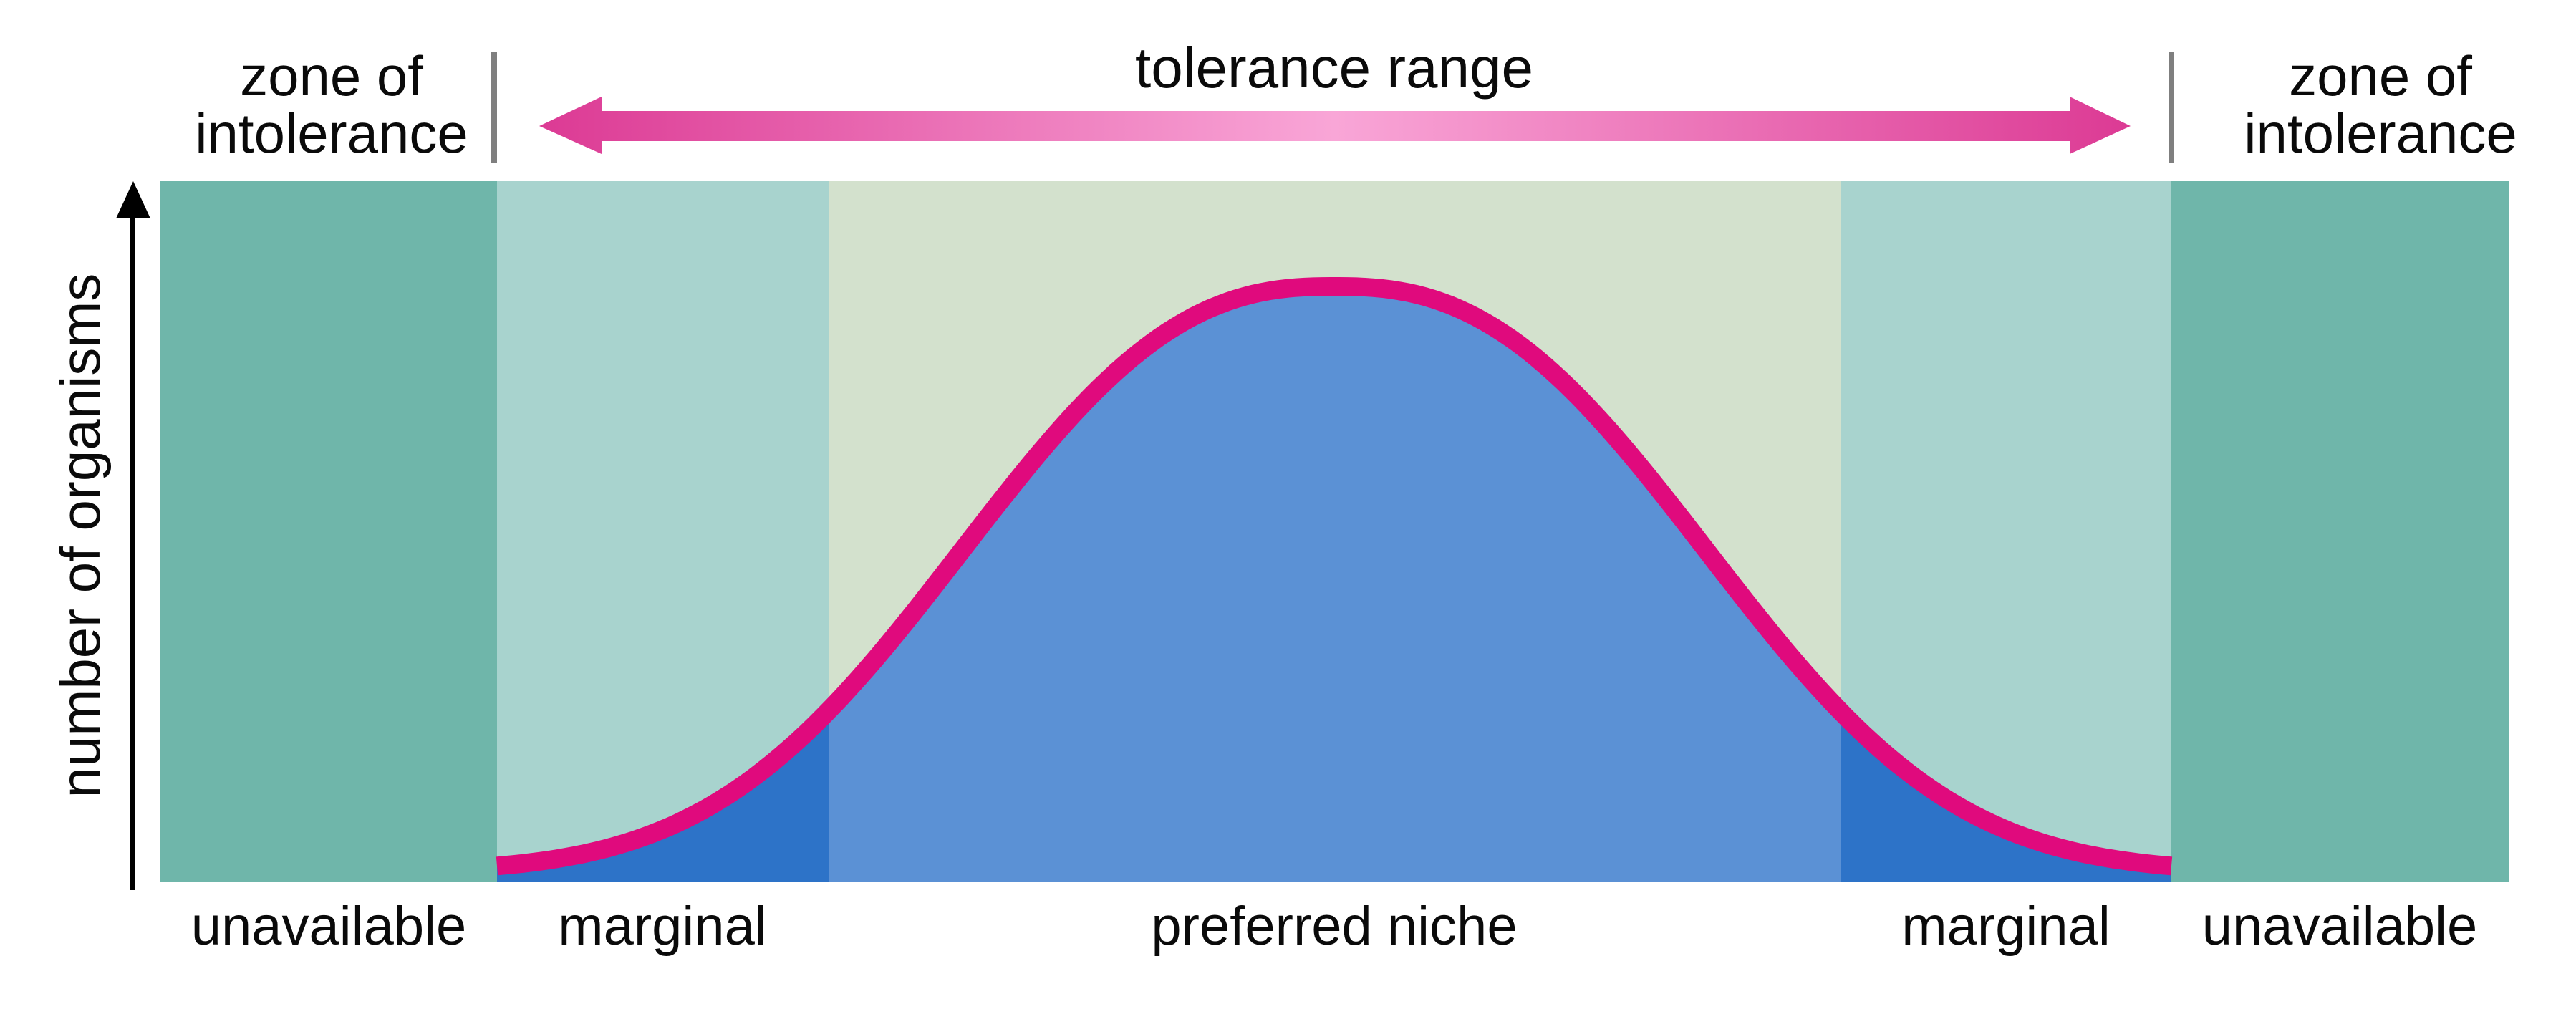 This screenshot has height=1014, width=2576. What do you see at coordinates (331, 133) in the screenshot?
I see `left-zone-label-line2: intolerance` at bounding box center [331, 133].